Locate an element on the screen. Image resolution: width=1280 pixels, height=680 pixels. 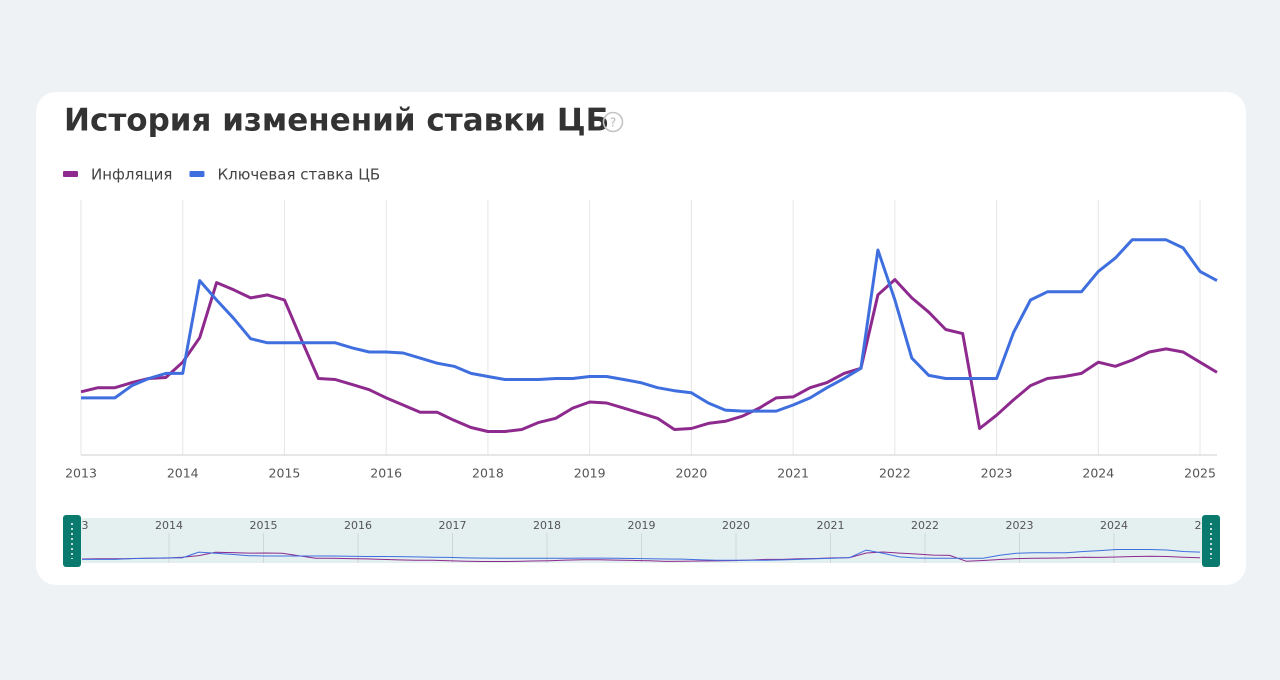
legend: Инфляция Ключевая ставка ЦБ is located at coordinates (221, 175).